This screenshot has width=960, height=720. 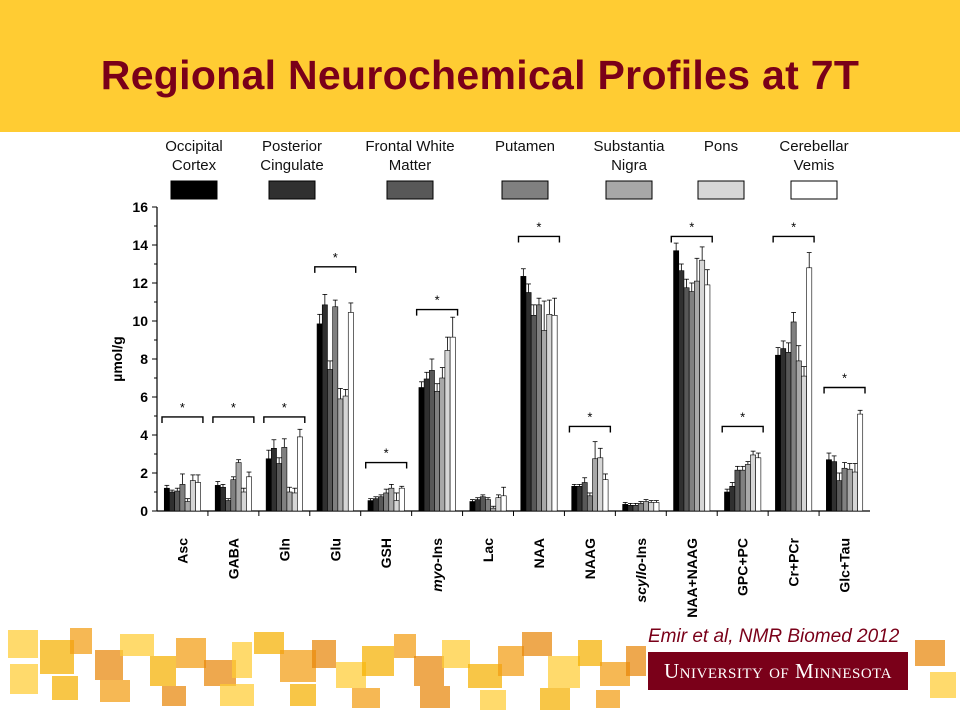 What do you see at coordinates (539, 553) in the screenshot?
I see `x-category-label: NAA` at bounding box center [539, 553].